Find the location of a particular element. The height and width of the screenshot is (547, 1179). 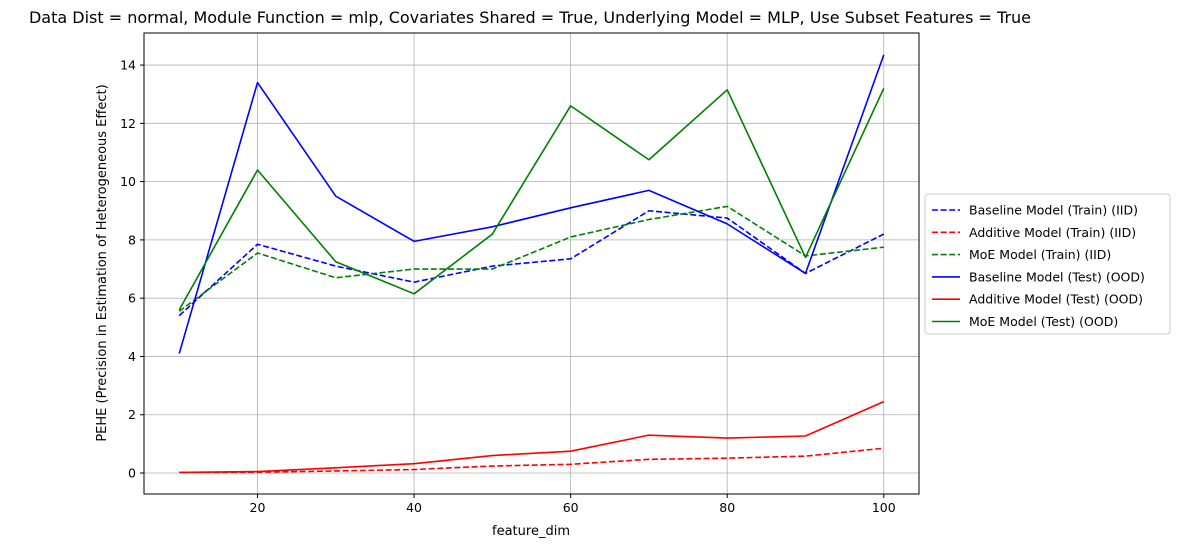

y-tick-label: 6 is located at coordinates (132, 298).